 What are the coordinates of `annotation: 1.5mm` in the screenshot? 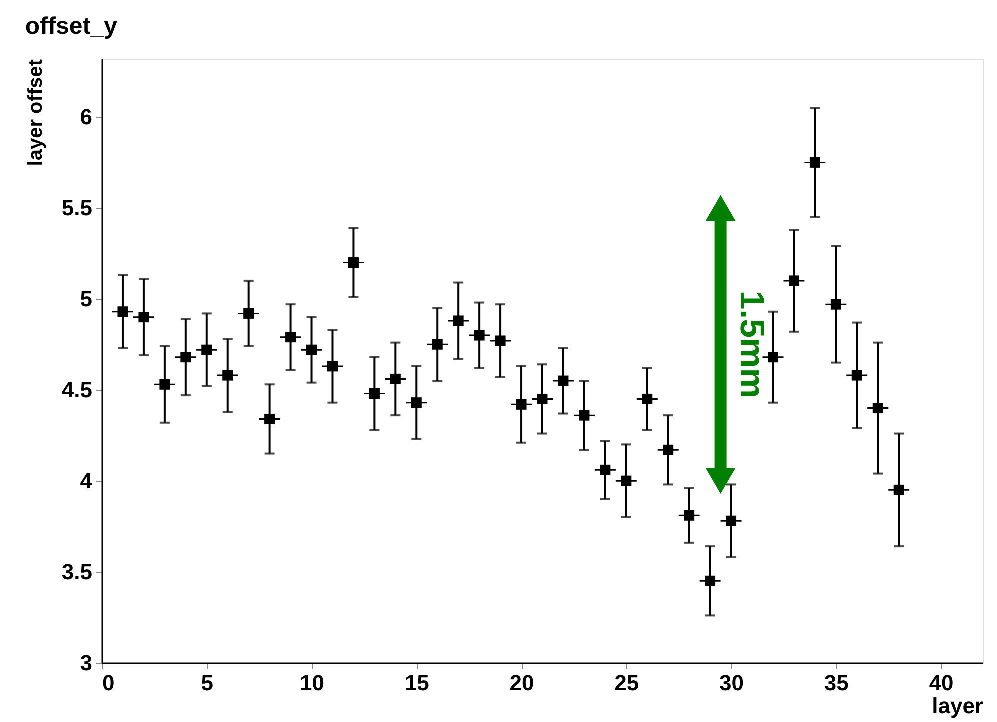 It's located at (751, 344).